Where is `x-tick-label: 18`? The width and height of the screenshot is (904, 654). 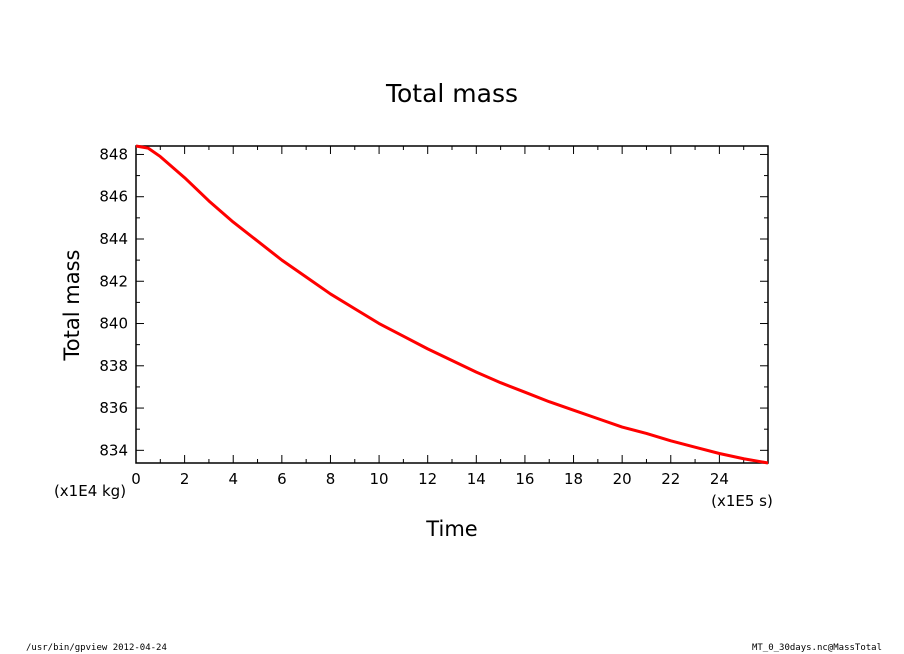
x-tick-label: 18 is located at coordinates (573, 479).